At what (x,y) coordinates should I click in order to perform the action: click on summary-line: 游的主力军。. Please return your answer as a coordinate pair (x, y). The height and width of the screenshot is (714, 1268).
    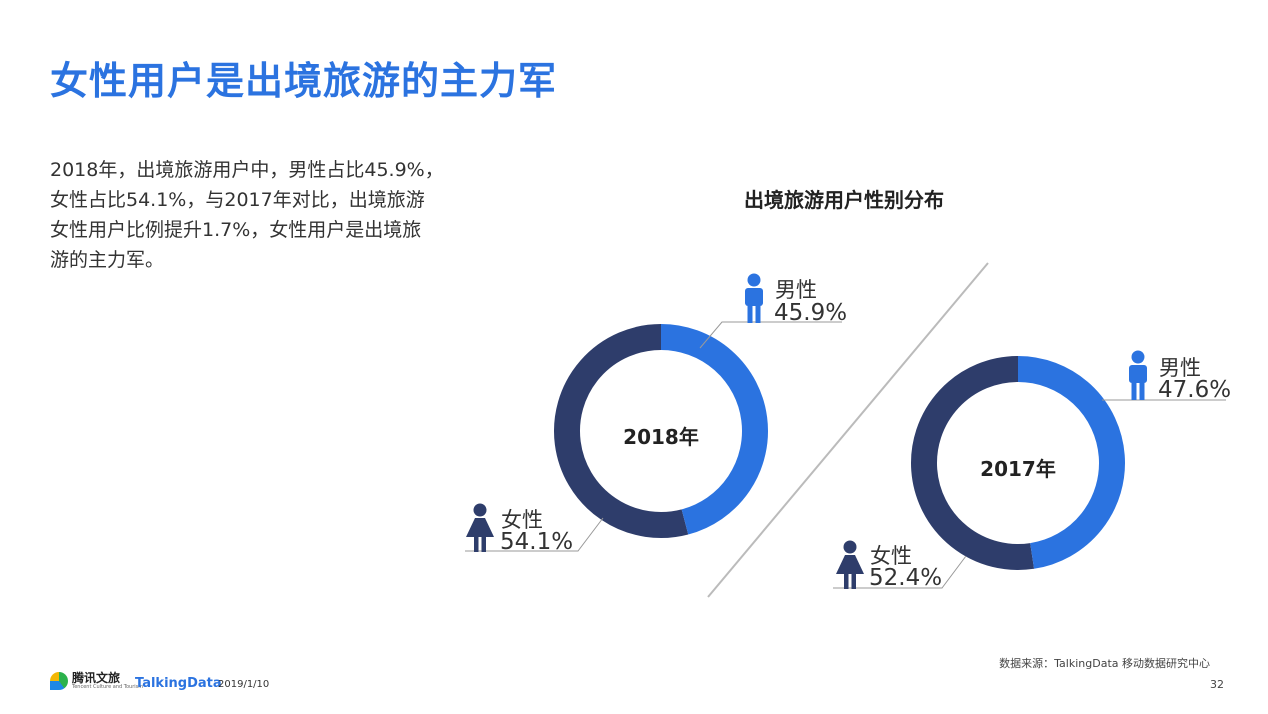
    Looking at the image, I should click on (107, 260).